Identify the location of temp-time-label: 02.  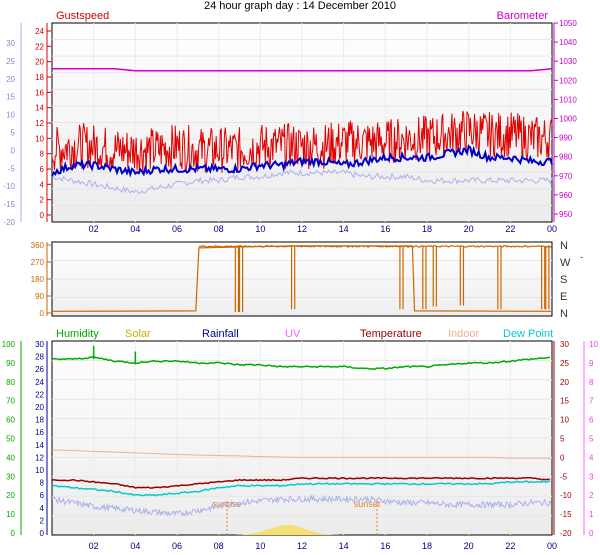
(94, 546).